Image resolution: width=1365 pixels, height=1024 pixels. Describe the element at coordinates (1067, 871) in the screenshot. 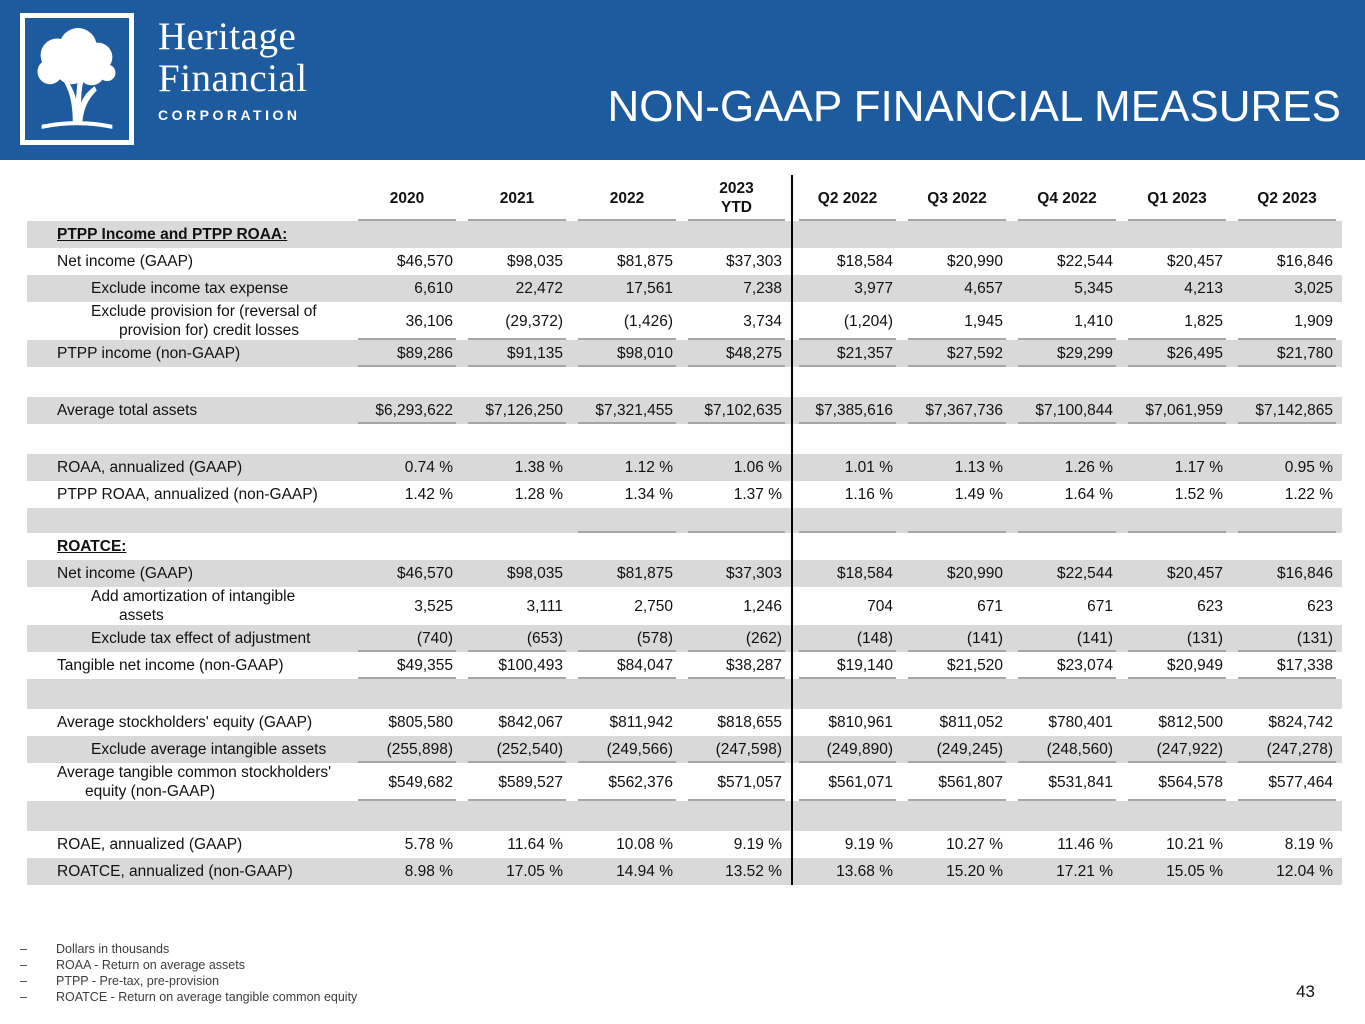

I see `value-cell: 17.21 %` at that location.